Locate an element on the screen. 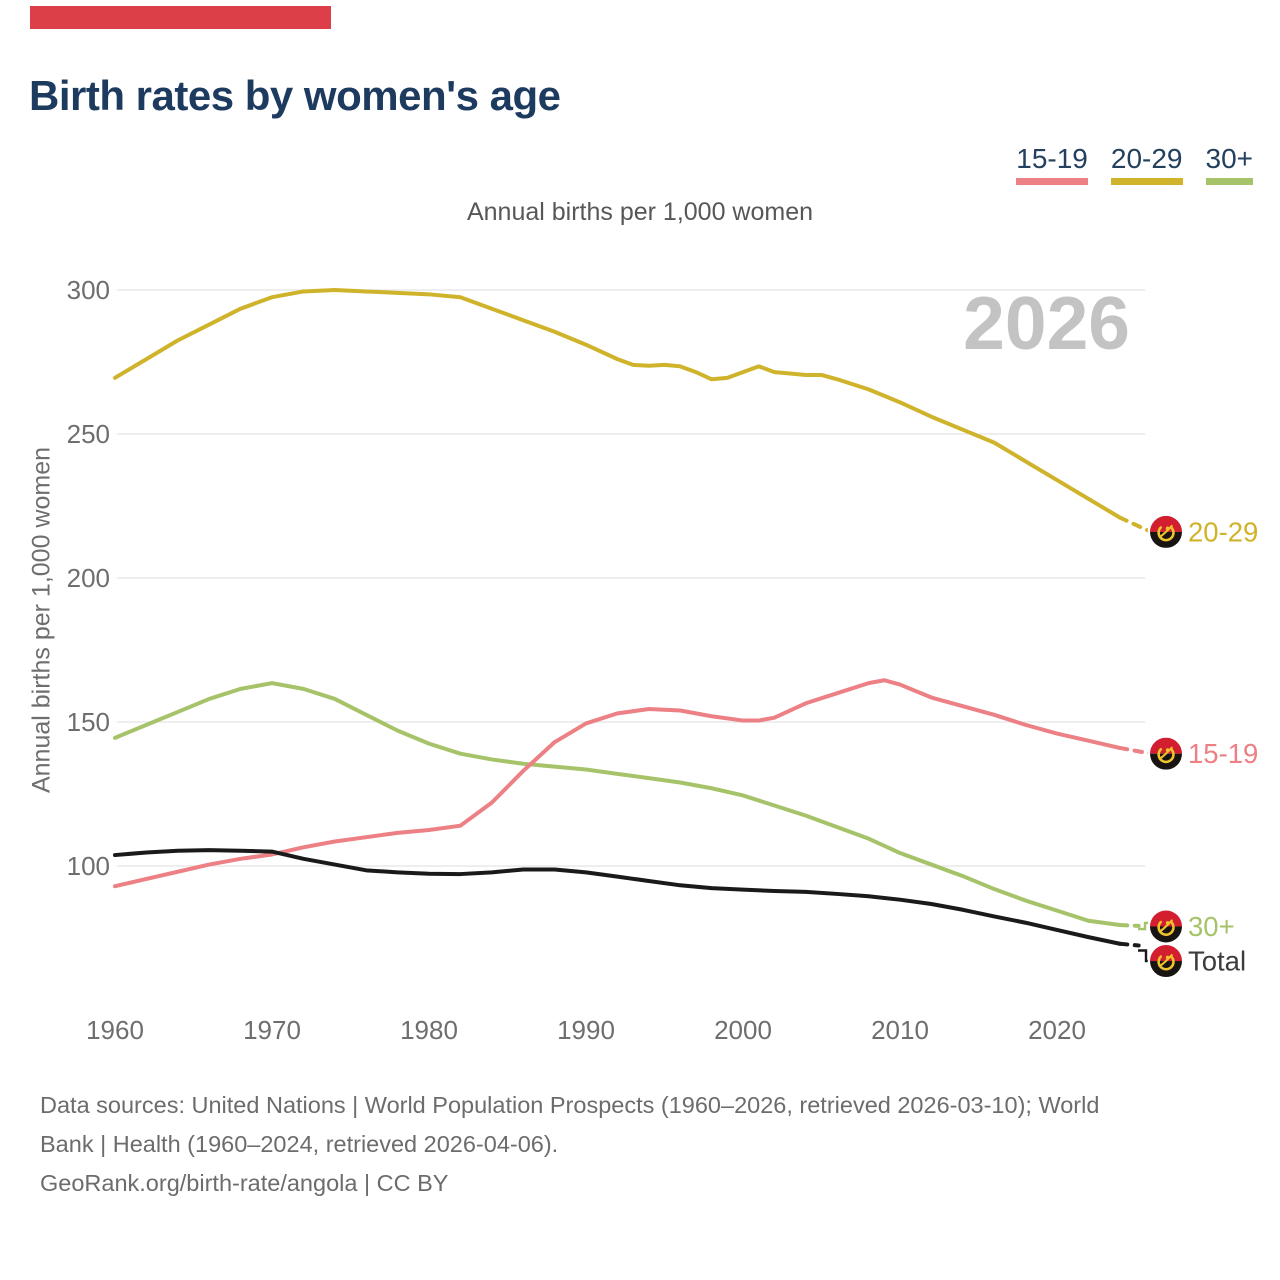 The image size is (1280, 1280). y-tick-label: 150 is located at coordinates (88, 722).